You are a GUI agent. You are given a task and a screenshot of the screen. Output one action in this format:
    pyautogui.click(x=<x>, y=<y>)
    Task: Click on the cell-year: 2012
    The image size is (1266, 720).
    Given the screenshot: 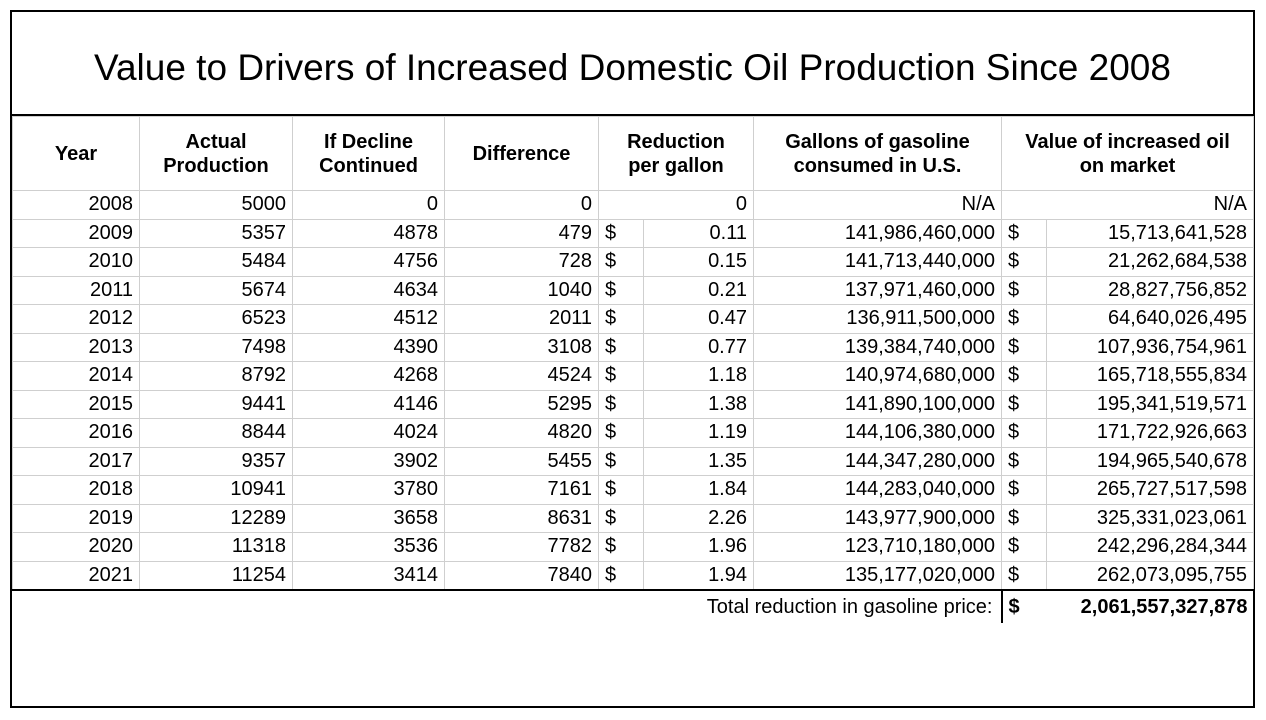 What is the action you would take?
    pyautogui.click(x=76, y=319)
    